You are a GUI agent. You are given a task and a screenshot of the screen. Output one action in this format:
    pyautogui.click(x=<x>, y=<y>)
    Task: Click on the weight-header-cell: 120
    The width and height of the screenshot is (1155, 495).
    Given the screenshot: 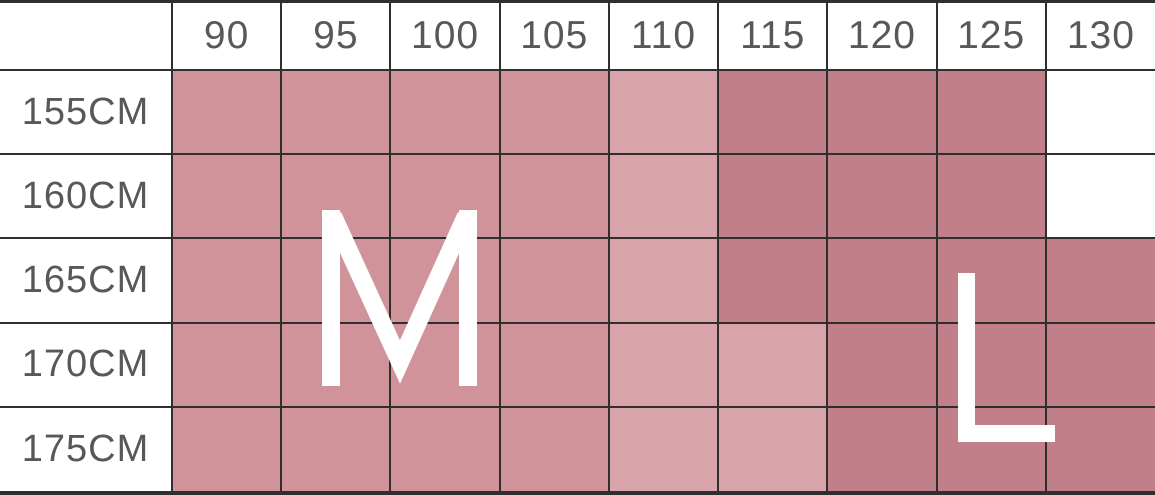 What is the action you would take?
    pyautogui.click(x=882, y=35)
    